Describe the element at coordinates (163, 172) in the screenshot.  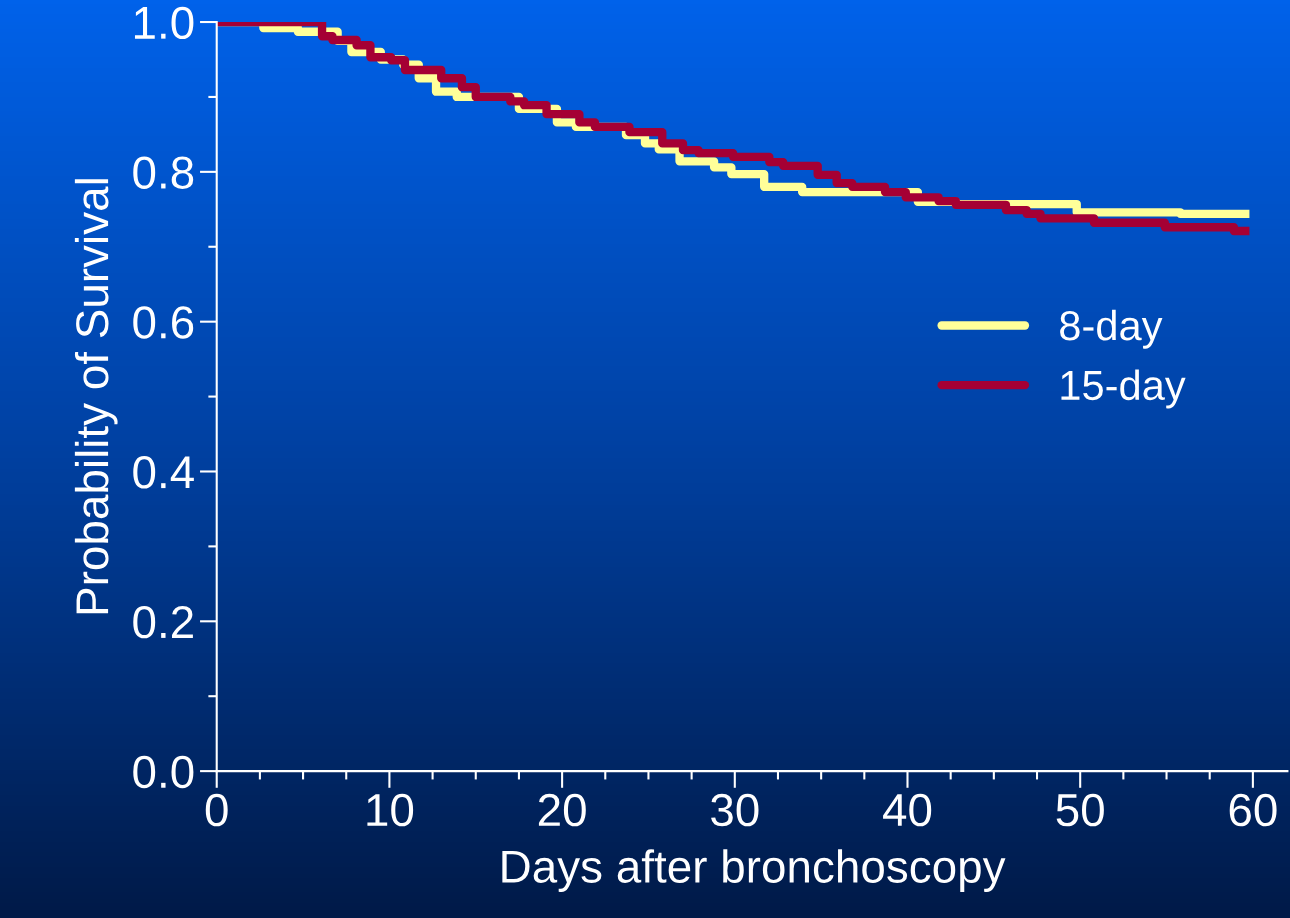
I see `y-tick-label: 0.8` at that location.